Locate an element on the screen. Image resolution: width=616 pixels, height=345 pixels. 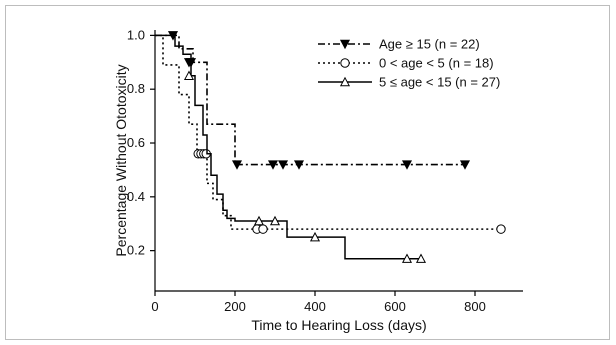
y-tick-label: 1.0 is located at coordinates (136, 34).